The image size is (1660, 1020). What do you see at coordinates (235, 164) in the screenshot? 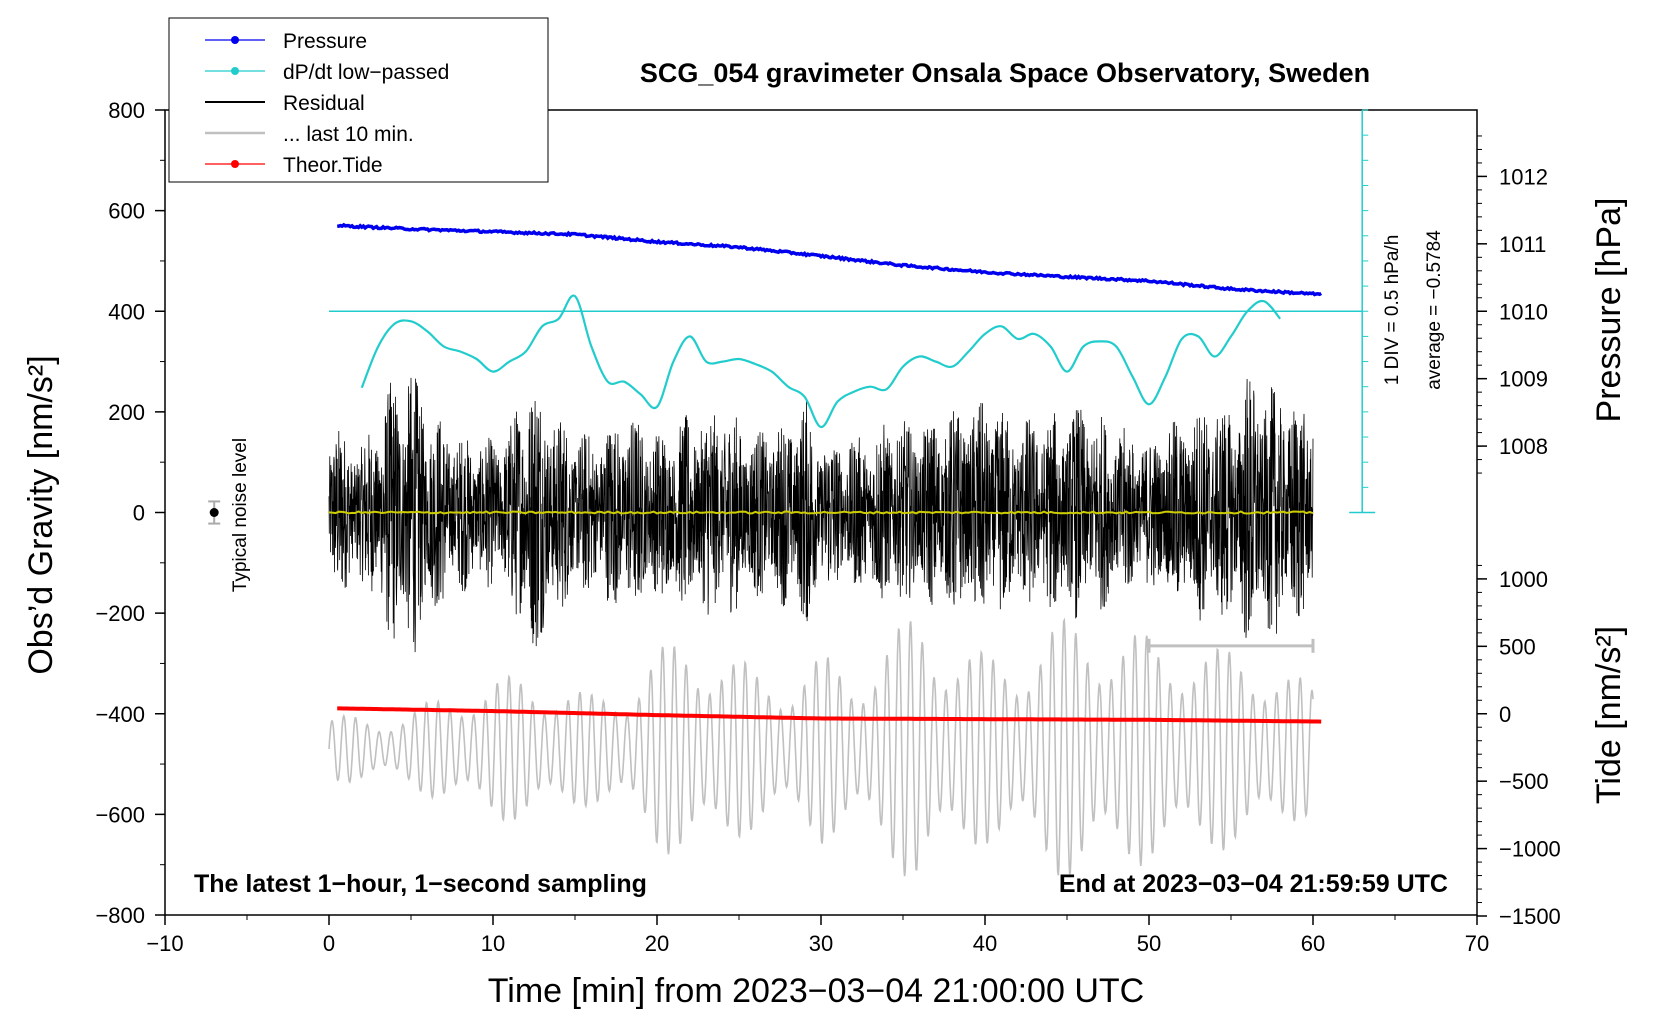
I see `legend-marker-tide` at bounding box center [235, 164].